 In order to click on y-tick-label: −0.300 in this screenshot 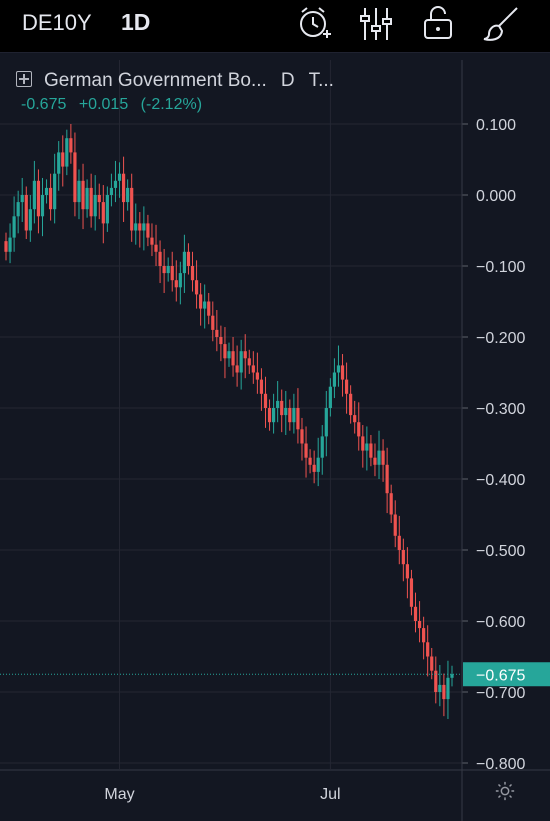, I will do `click(500, 409)`.